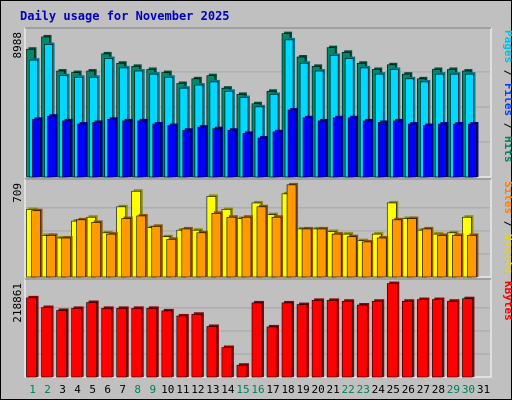  What do you see at coordinates (287, 389) in the screenshot?
I see `day-label-18: 18` at bounding box center [287, 389].